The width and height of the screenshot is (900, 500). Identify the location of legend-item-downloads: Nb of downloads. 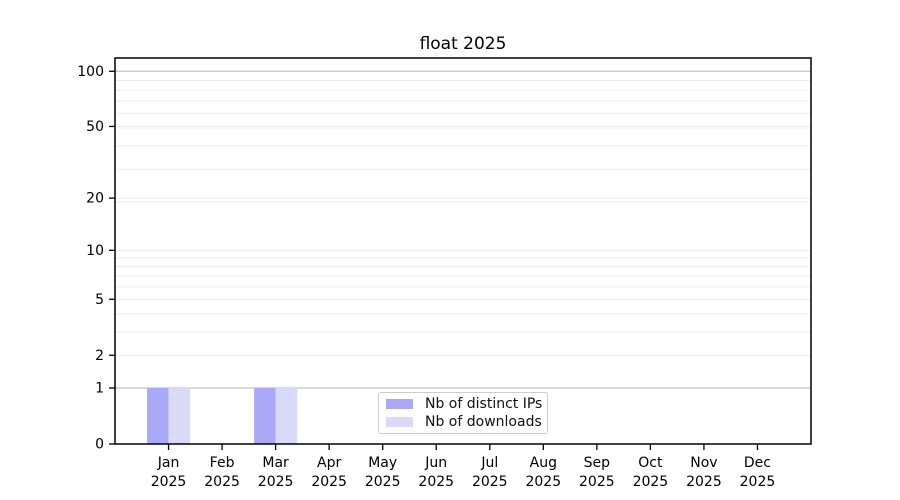
(464, 421).